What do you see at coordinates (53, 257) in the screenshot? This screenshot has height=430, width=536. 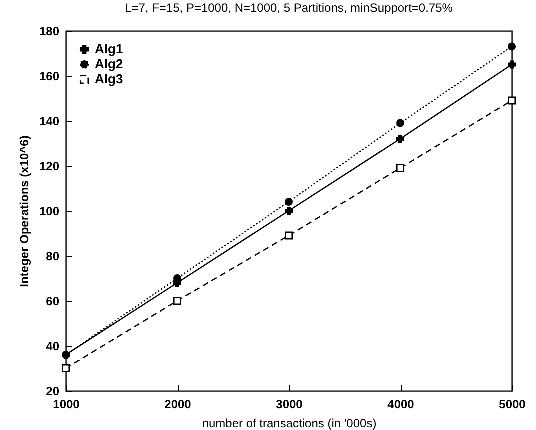 I see `y-tick-label: 80` at bounding box center [53, 257].